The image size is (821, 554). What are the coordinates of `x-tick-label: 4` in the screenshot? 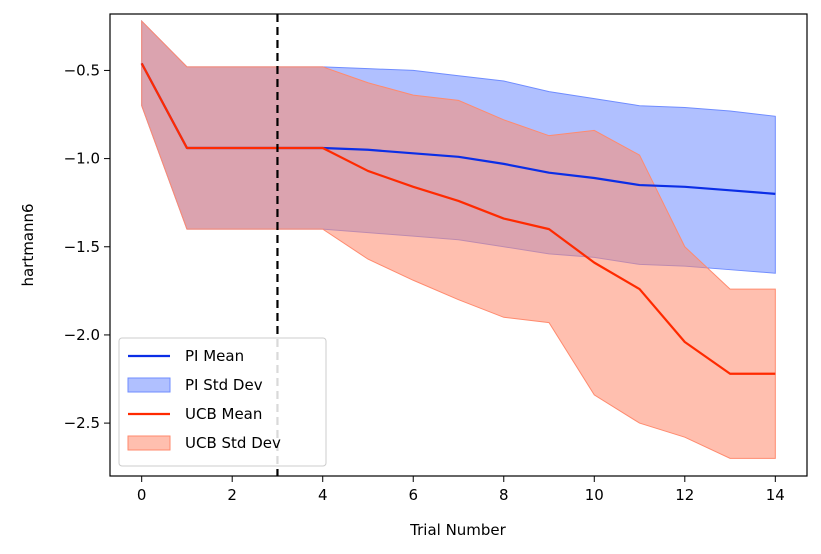 It's located at (323, 495).